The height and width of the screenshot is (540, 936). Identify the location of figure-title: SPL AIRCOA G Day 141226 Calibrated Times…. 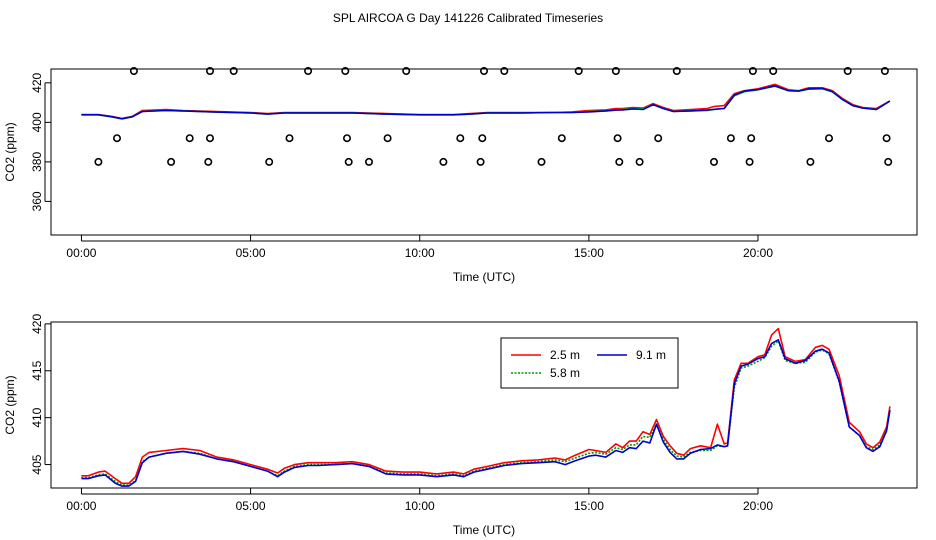
(468, 18).